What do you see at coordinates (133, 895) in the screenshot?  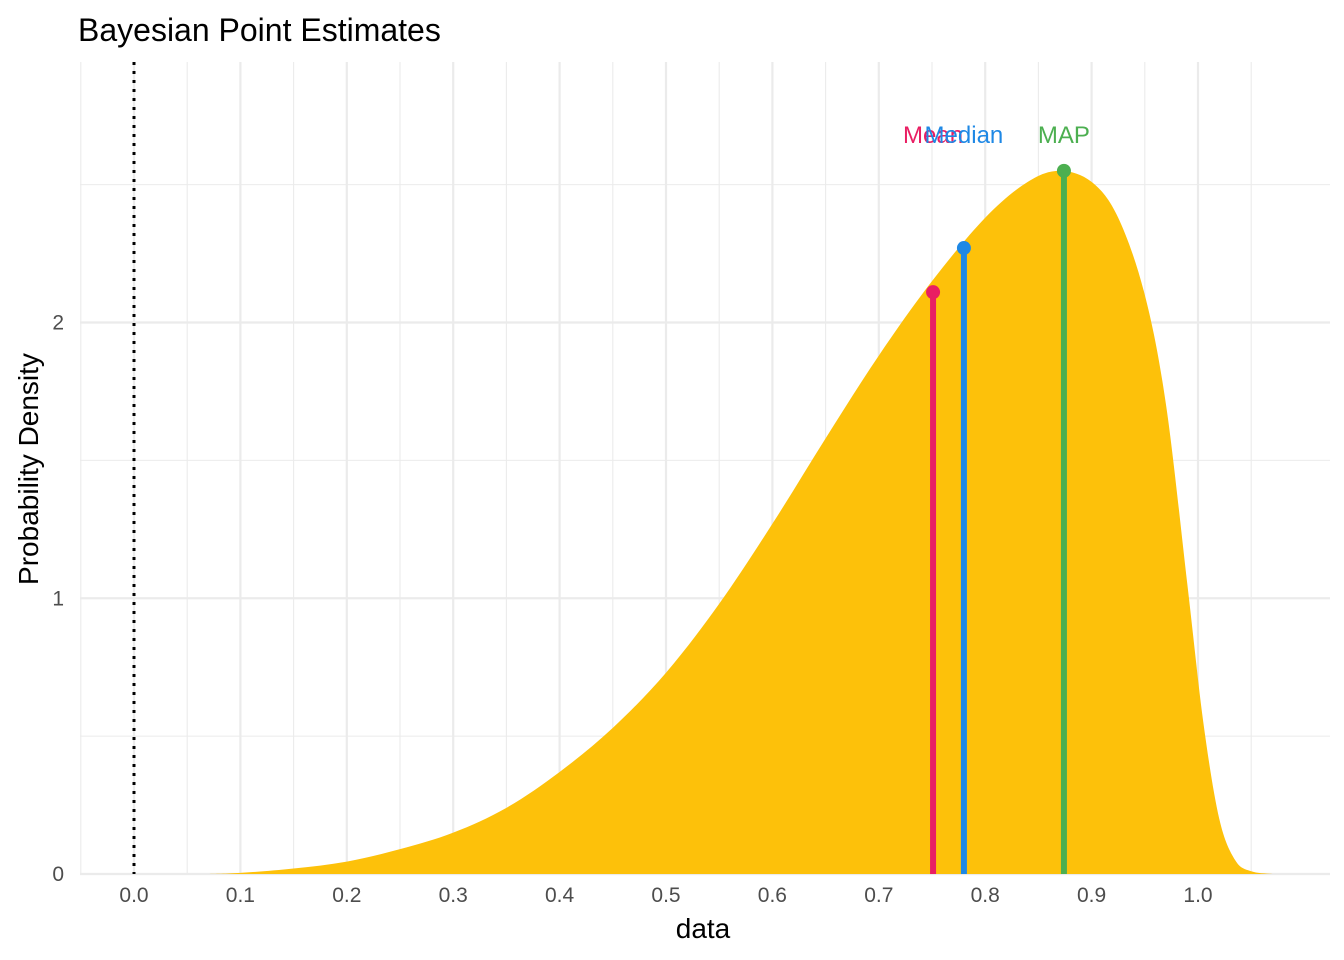 I see `x-tick-label: 0.0` at bounding box center [133, 895].